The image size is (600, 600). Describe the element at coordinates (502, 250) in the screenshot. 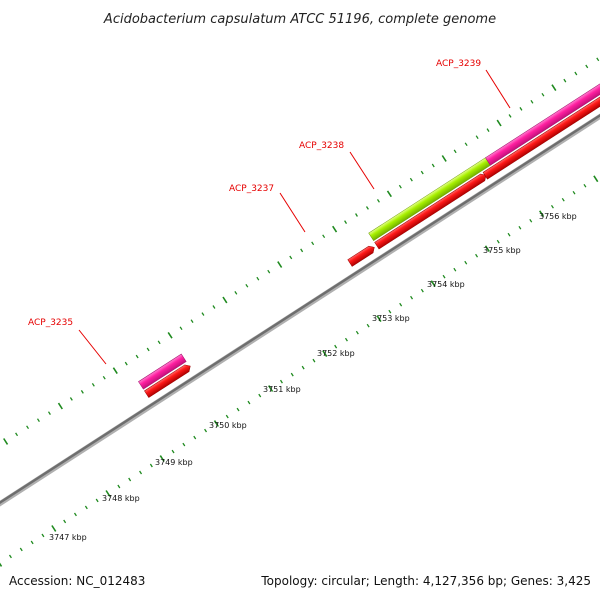

I see `kbp-label: 3755 kbp` at that location.